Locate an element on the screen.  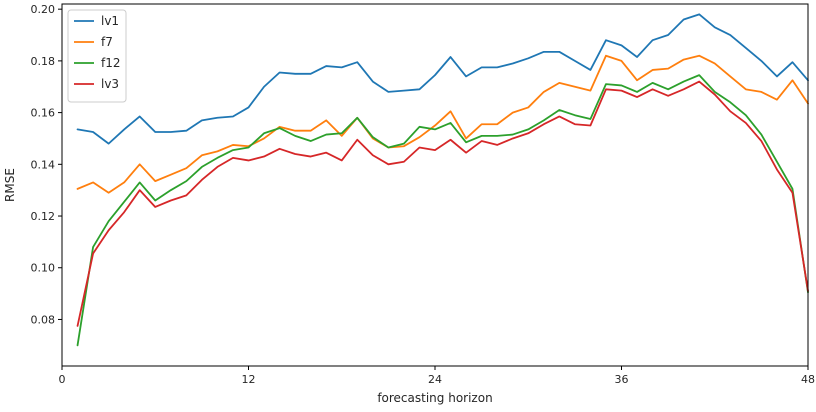
legend-label-f7: f7 is located at coordinates (107, 42).